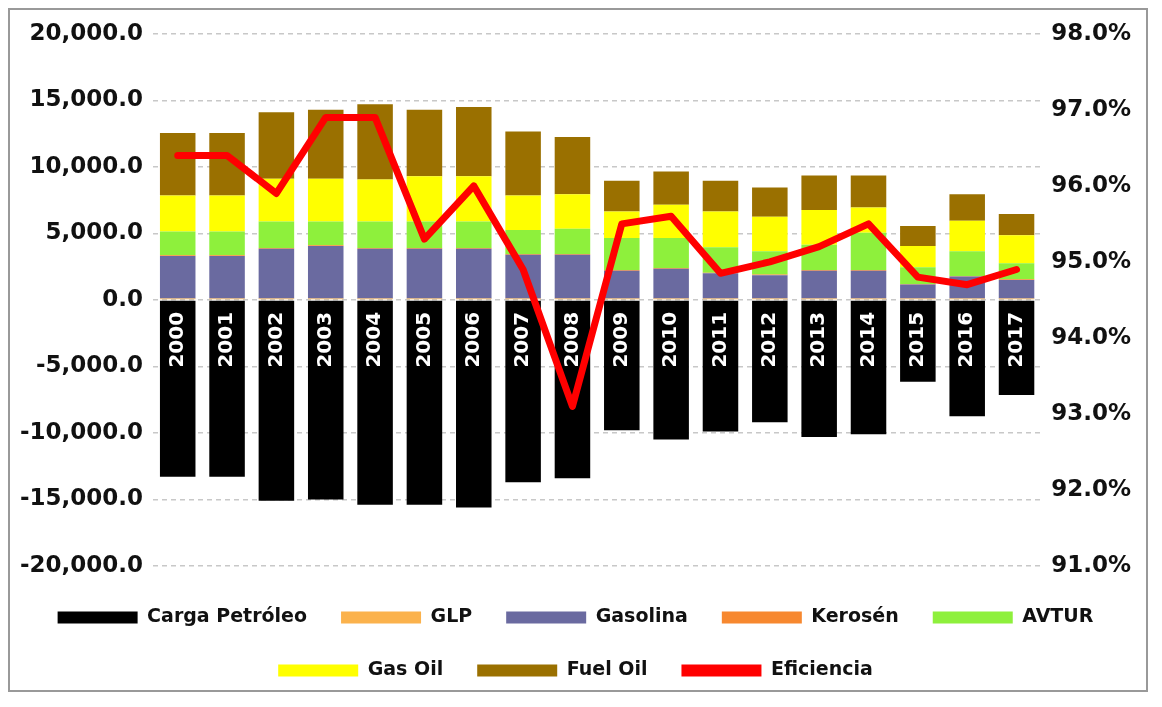 The height and width of the screenshot is (707, 1162). What do you see at coordinates (373, 339) in the screenshot?
I see `x-tick-label: 2004` at bounding box center [373, 339].